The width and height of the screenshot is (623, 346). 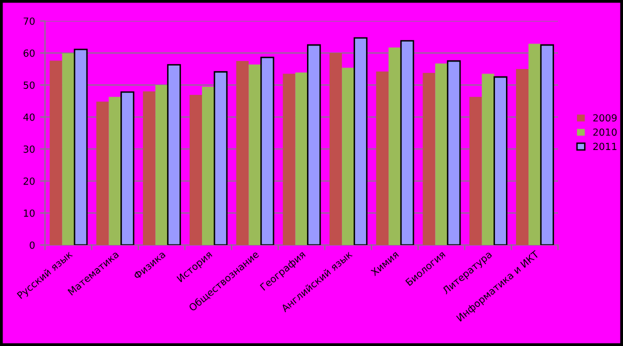 I want to click on y-tick-label: 10, so click(x=29, y=213).